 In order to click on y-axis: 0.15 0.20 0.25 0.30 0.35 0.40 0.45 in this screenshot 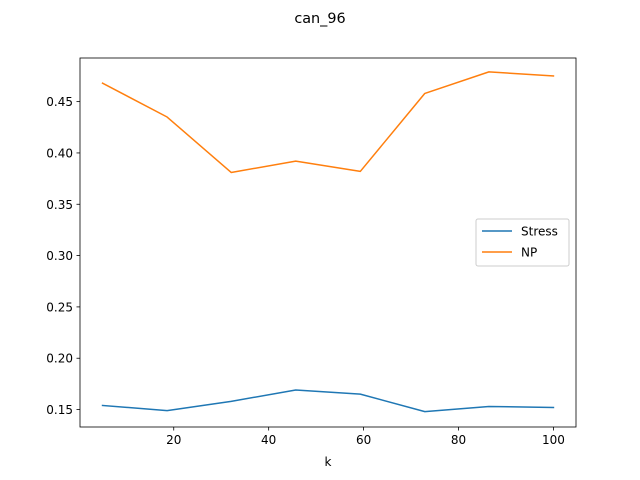, I will do `click(63, 256)`.